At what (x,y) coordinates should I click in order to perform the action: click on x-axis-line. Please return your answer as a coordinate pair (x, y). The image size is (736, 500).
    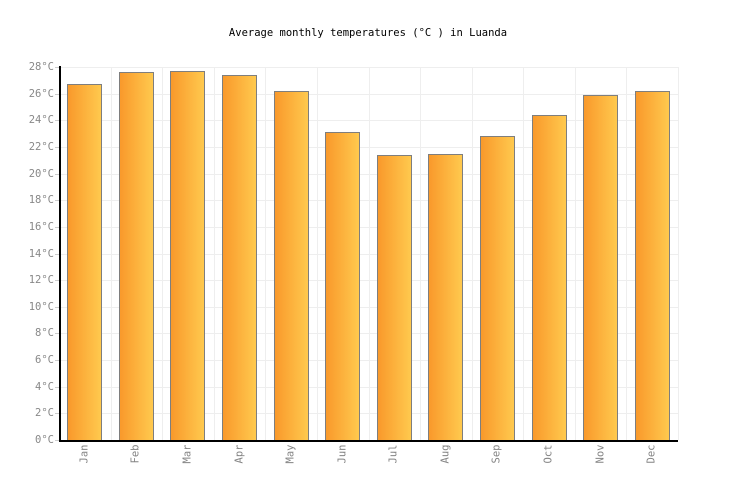
    Looking at the image, I should click on (368, 441).